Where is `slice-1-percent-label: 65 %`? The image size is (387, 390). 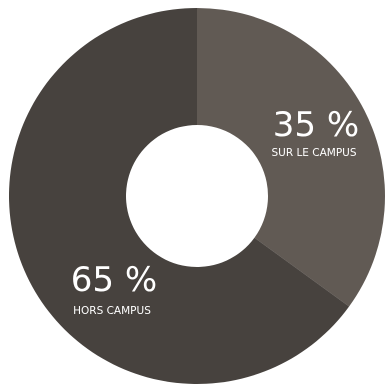 slice-1-percent-label: 65 % is located at coordinates (114, 280).